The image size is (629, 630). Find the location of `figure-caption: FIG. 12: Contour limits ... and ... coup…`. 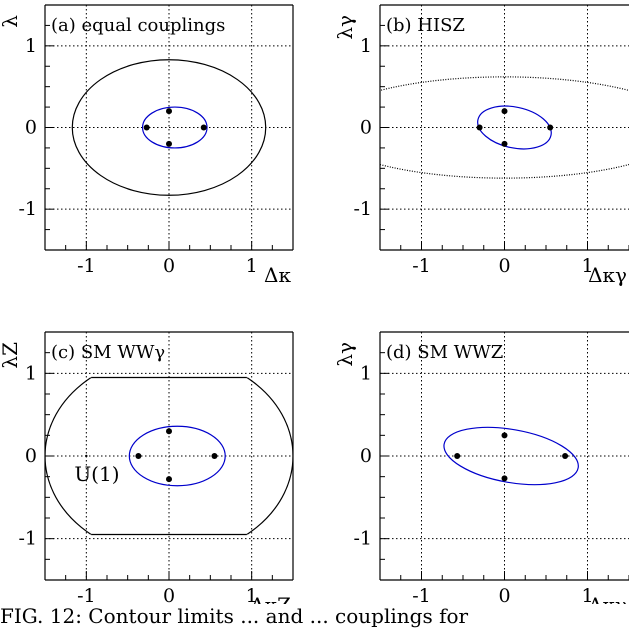

figure-caption: FIG. 12: Contour limits ... and ... coup… is located at coordinates (234, 616).